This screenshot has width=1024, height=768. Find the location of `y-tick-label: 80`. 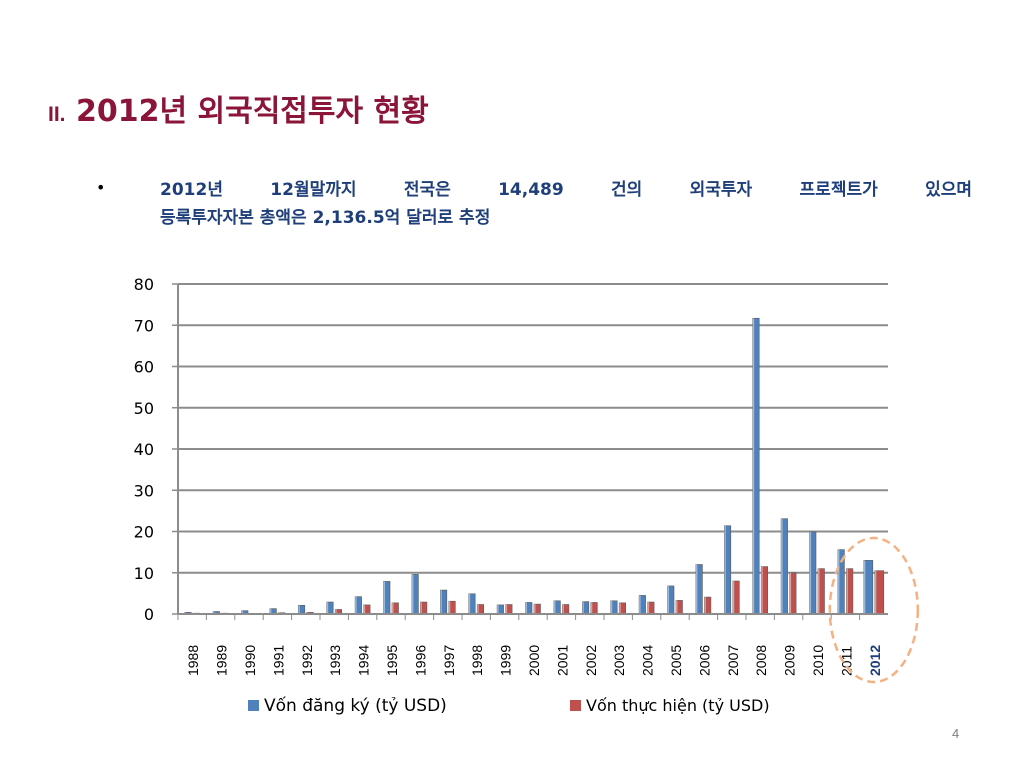

y-tick-label: 80 is located at coordinates (144, 284).